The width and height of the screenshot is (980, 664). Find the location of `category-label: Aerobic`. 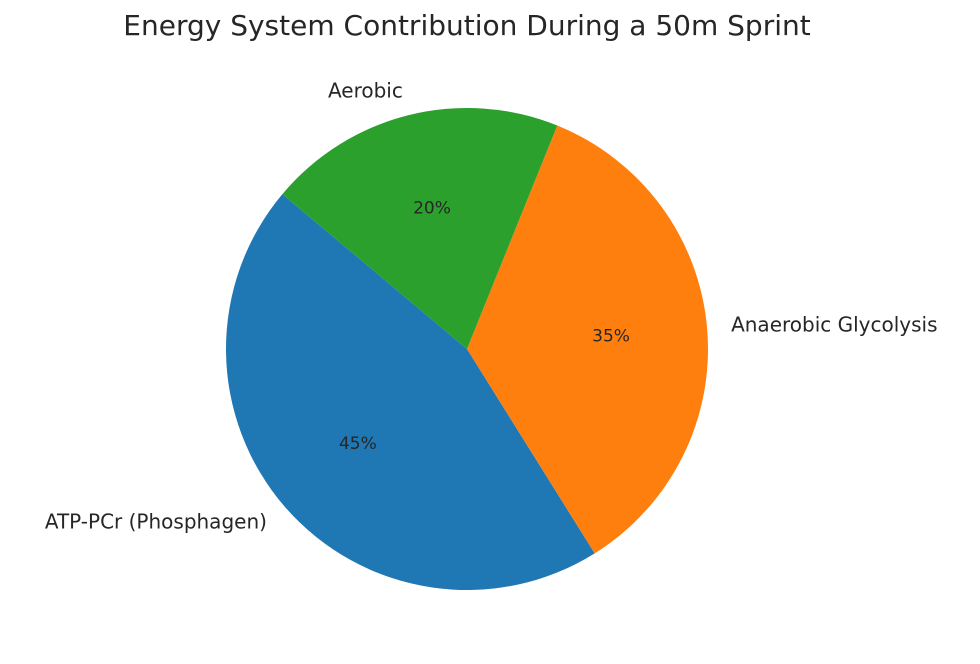

category-label: Aerobic is located at coordinates (365, 90).